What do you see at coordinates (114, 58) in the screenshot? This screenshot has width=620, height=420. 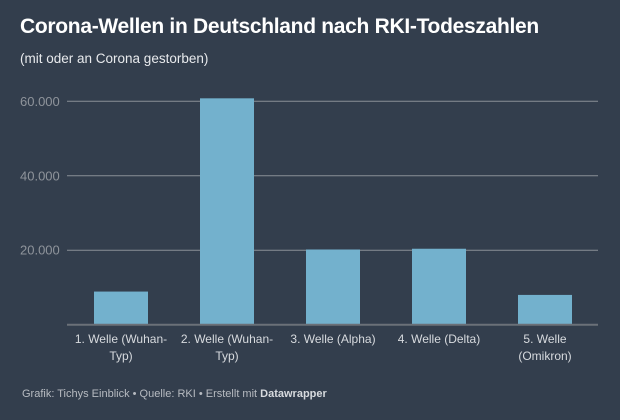 I see `chart-subtitle: (mit oder an Corona gestorben)` at bounding box center [114, 58].